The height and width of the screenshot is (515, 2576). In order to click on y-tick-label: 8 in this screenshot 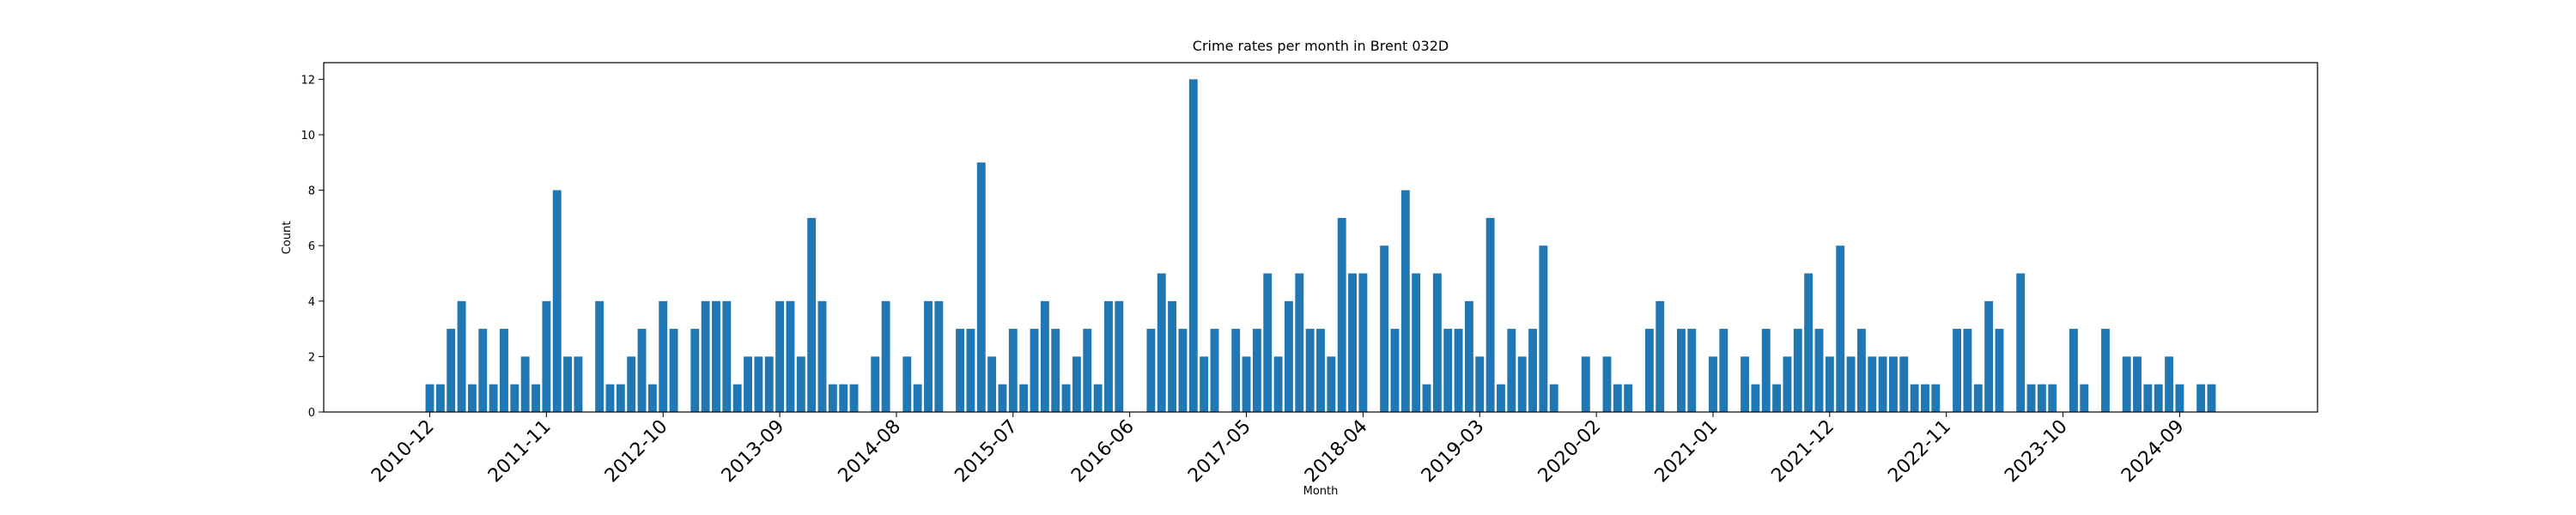, I will do `click(312, 191)`.